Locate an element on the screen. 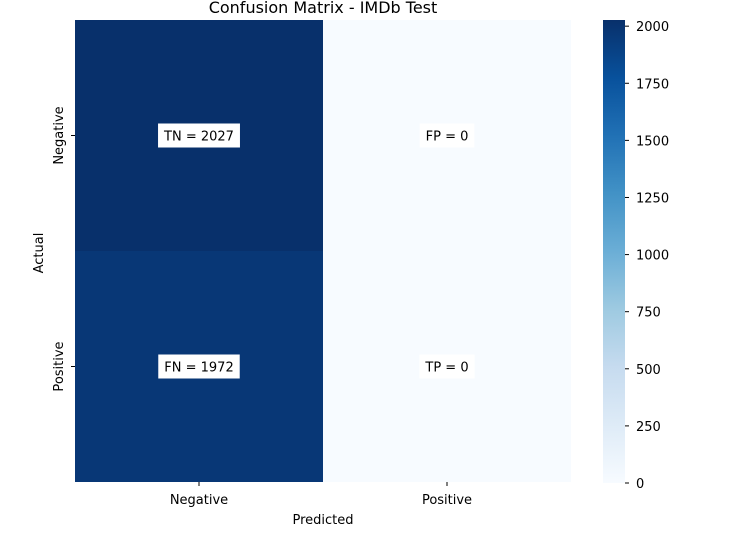 This screenshot has height=538, width=734. colorbar-tick-label: 0 is located at coordinates (640, 484).